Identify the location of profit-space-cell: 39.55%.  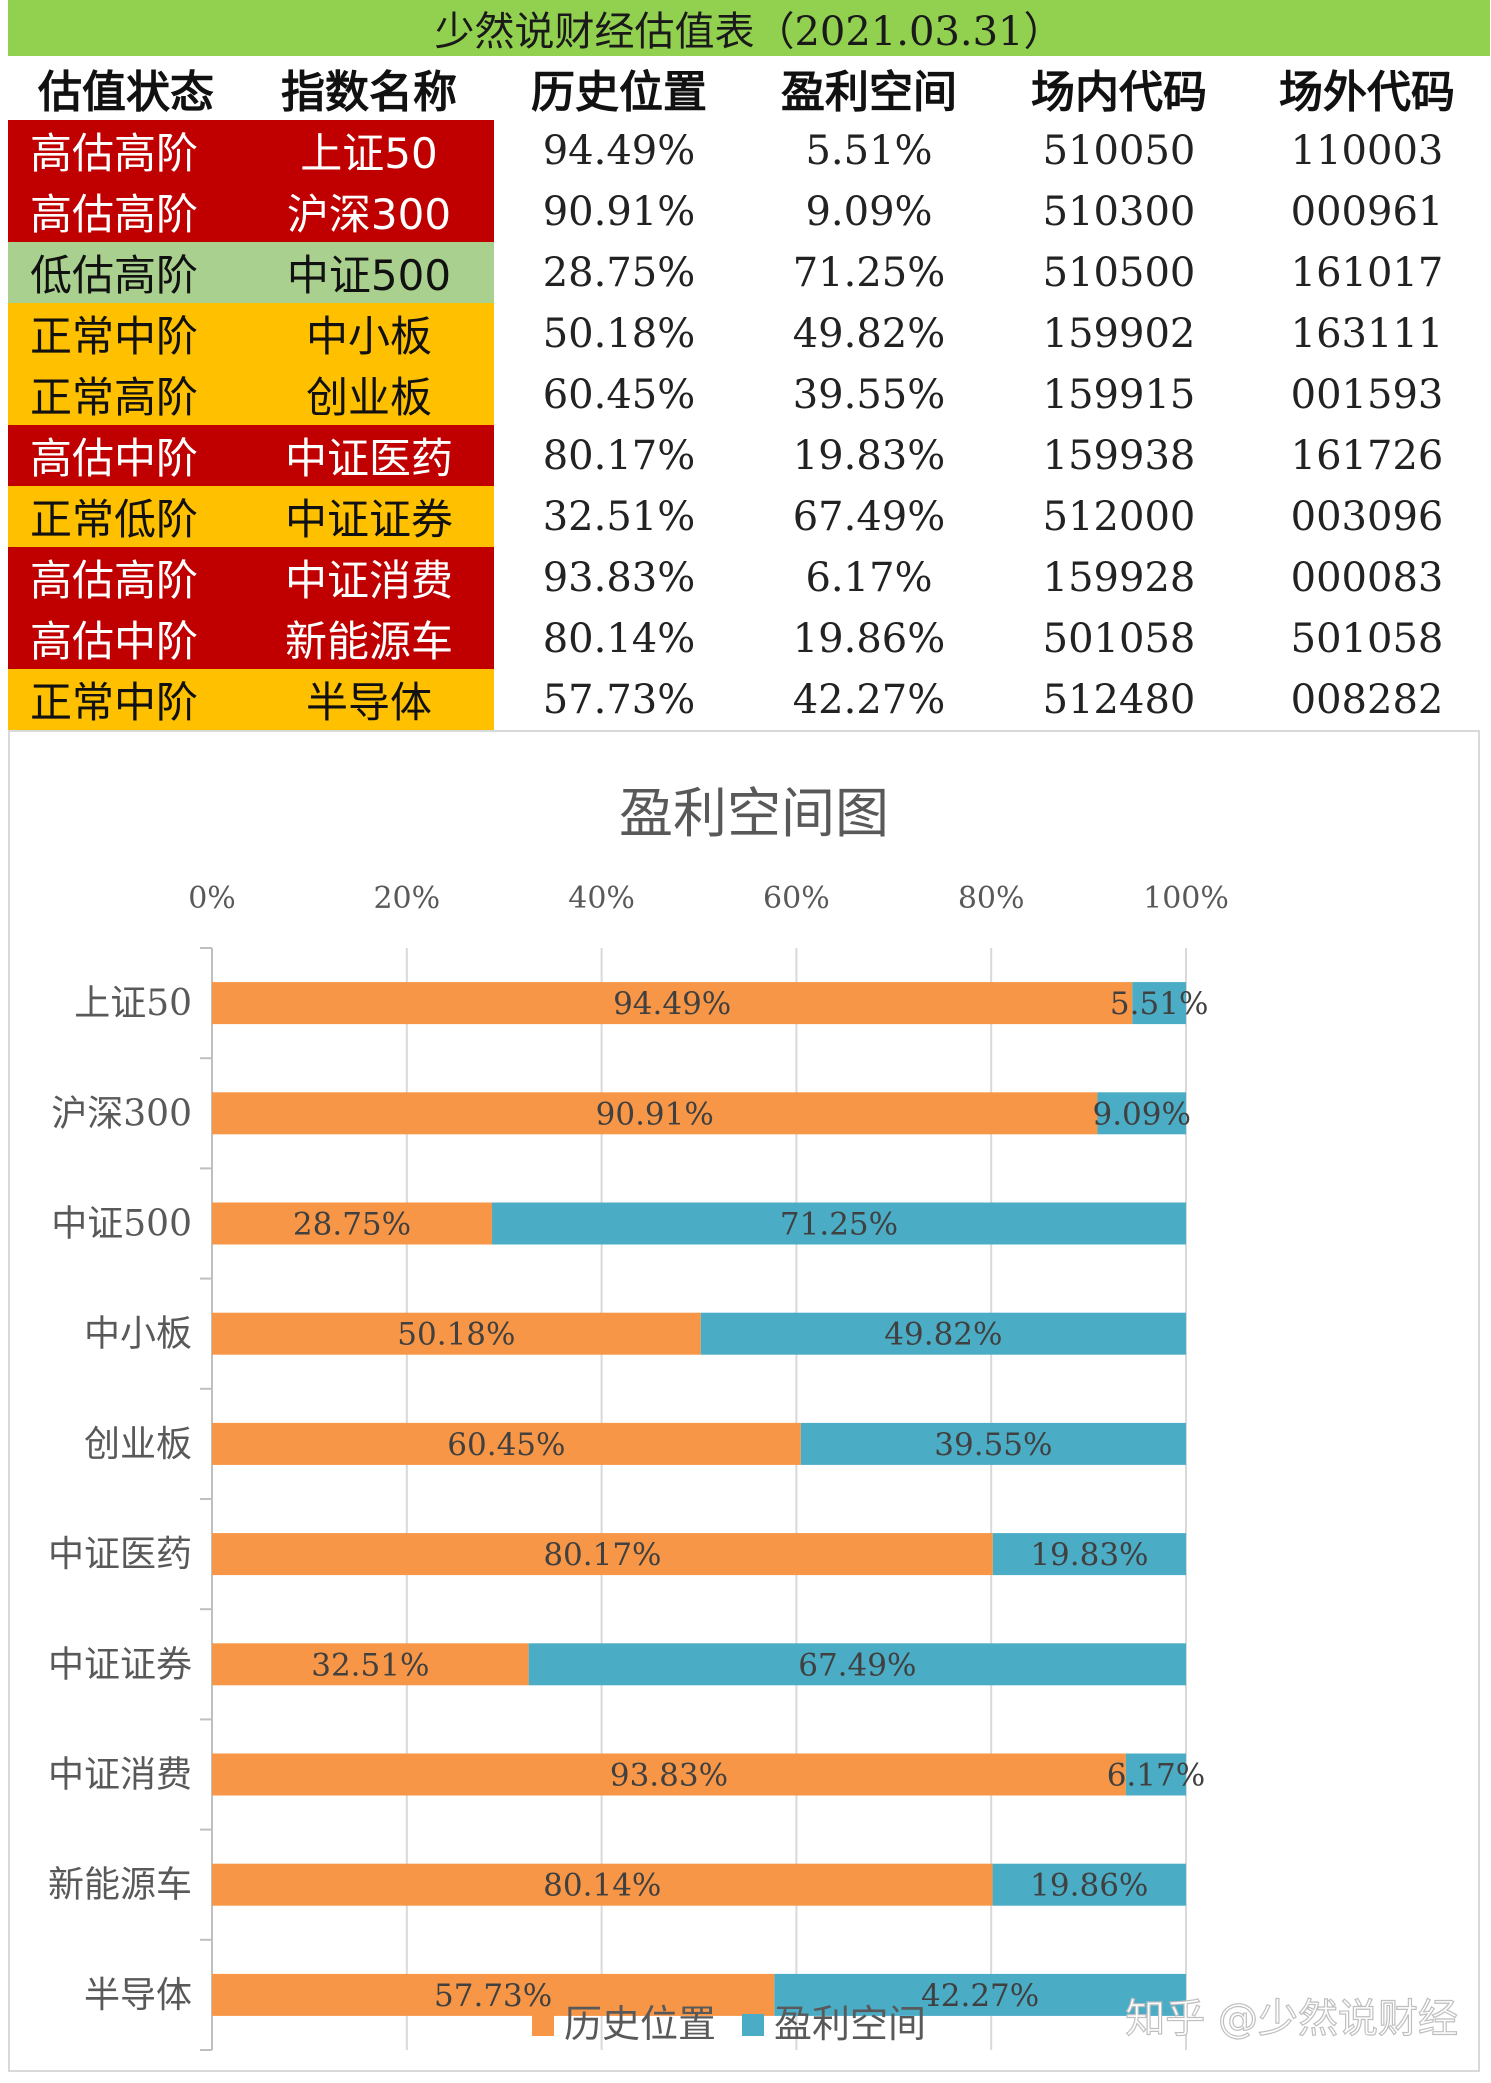
(869, 394).